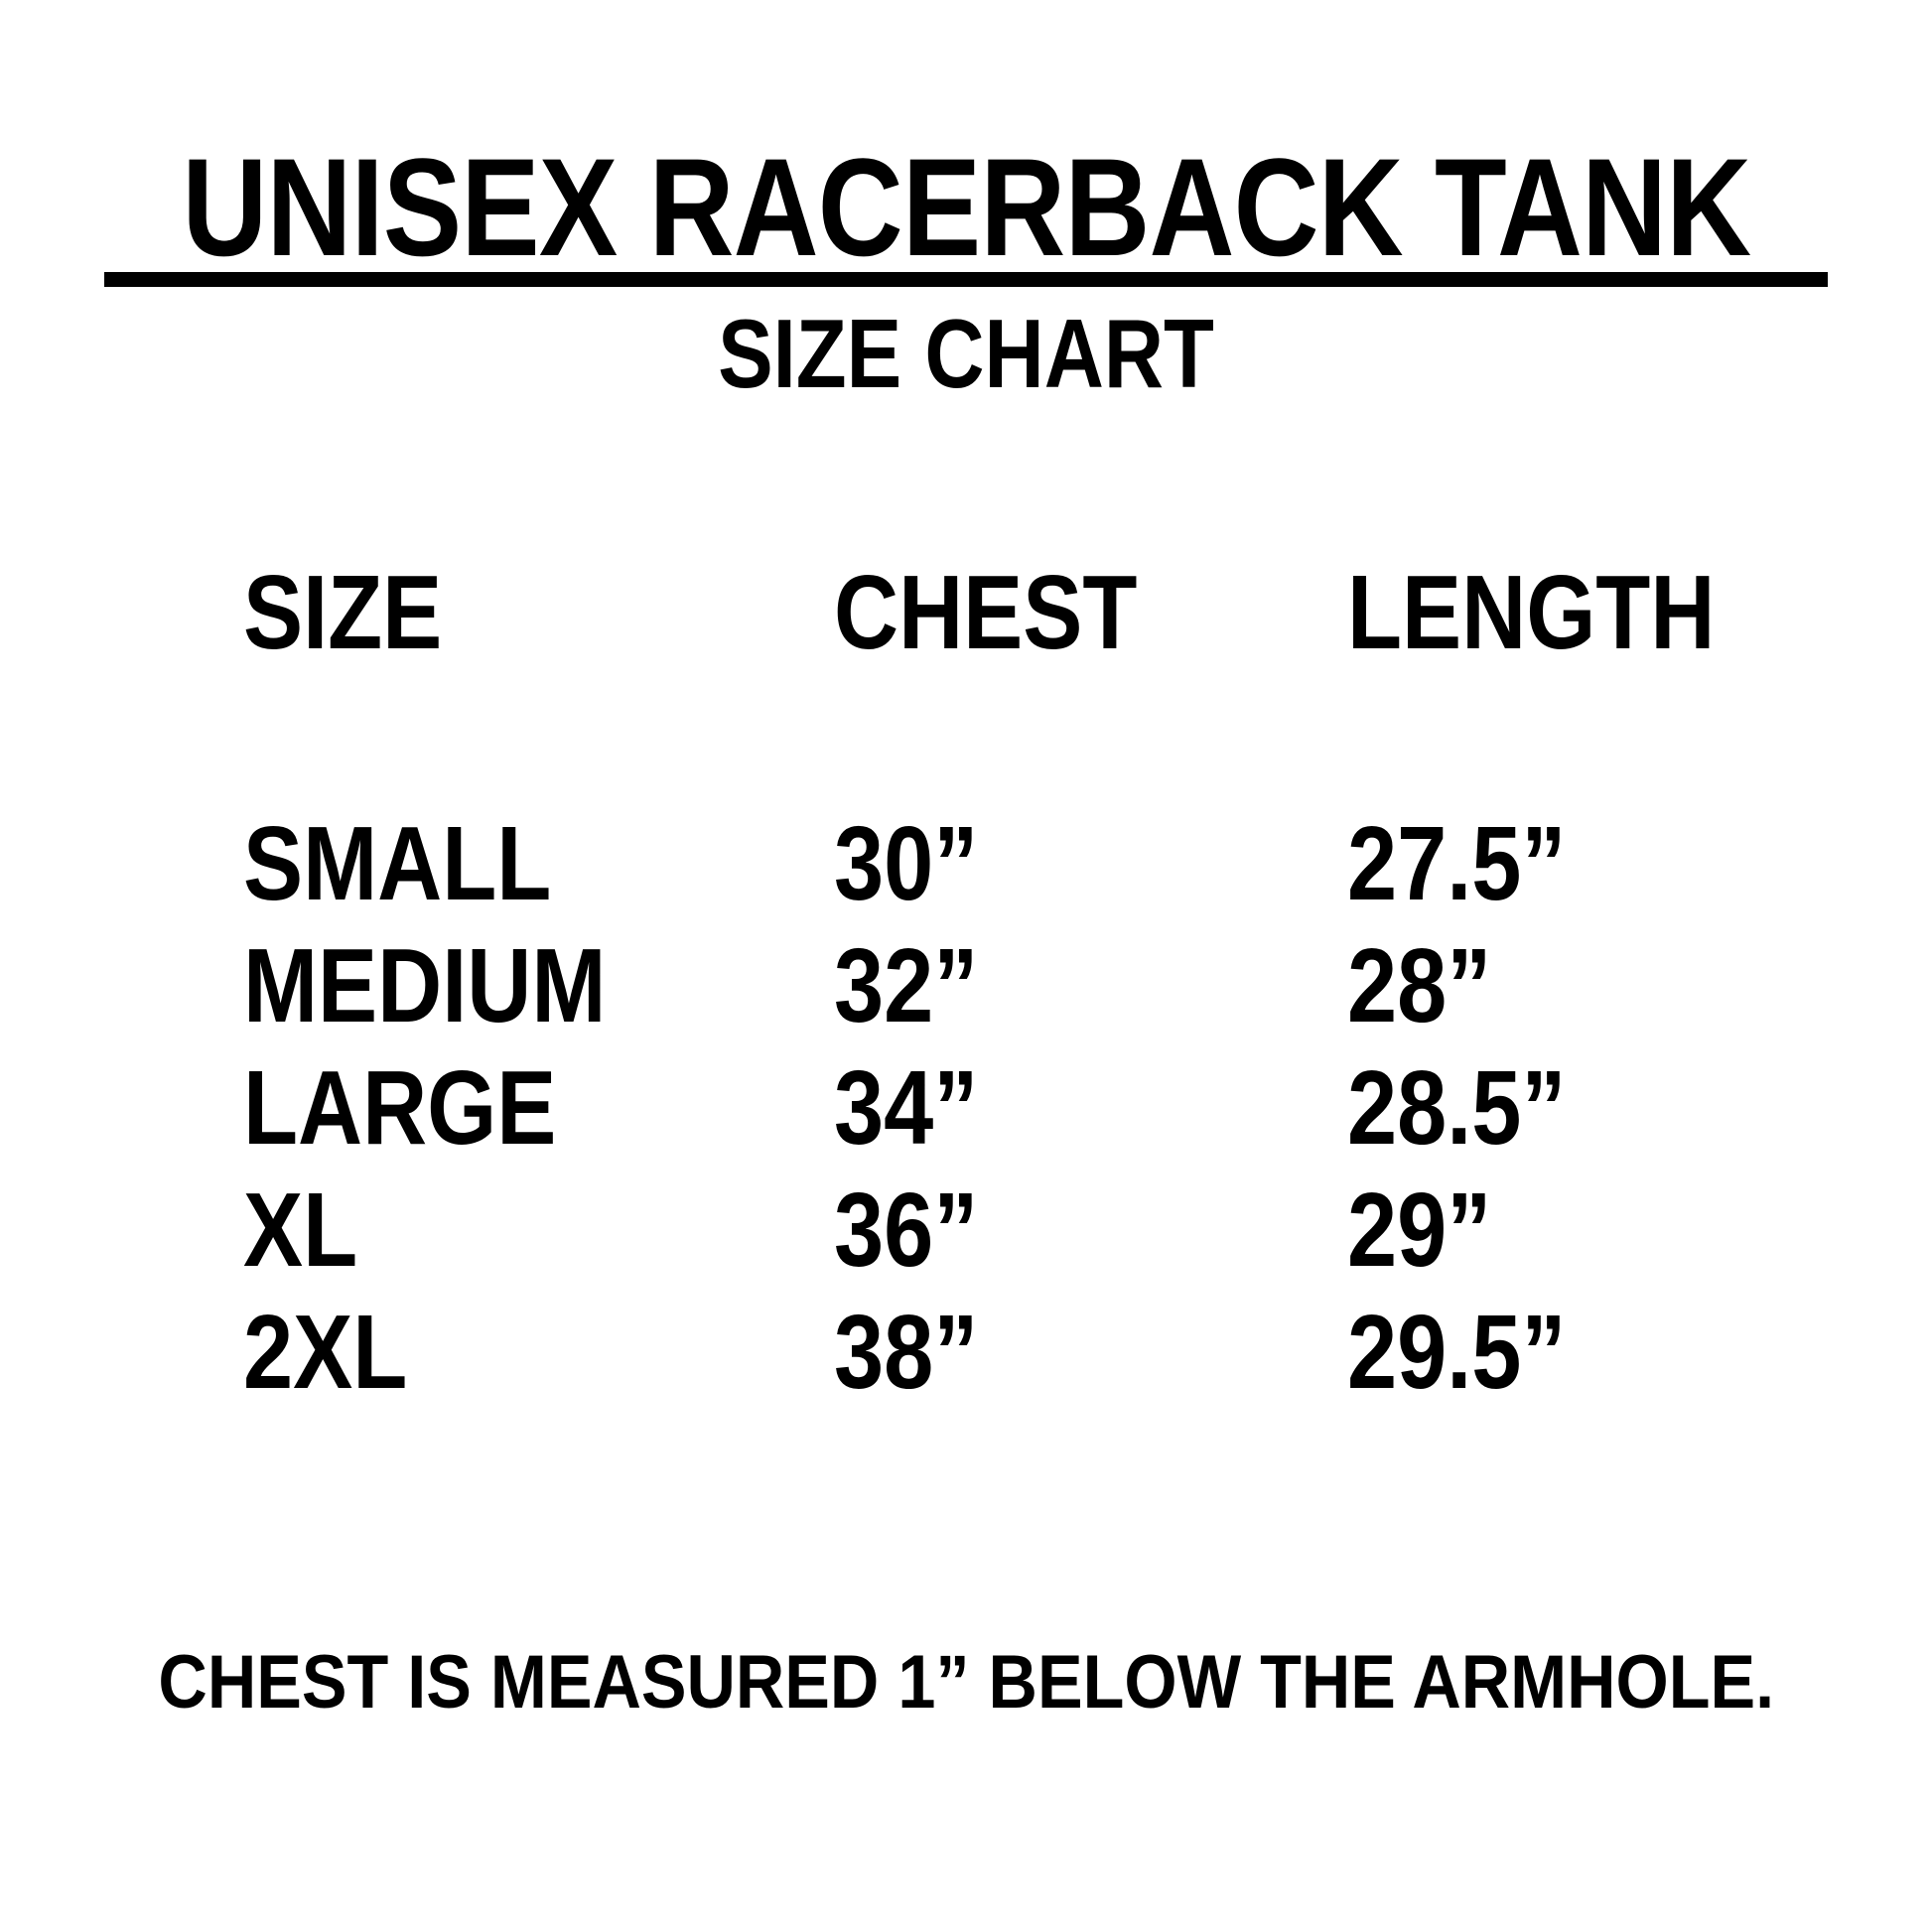 This screenshot has height=1932, width=1932. Describe the element at coordinates (343, 613) in the screenshot. I see `column-header-size-text: SIZE` at that location.